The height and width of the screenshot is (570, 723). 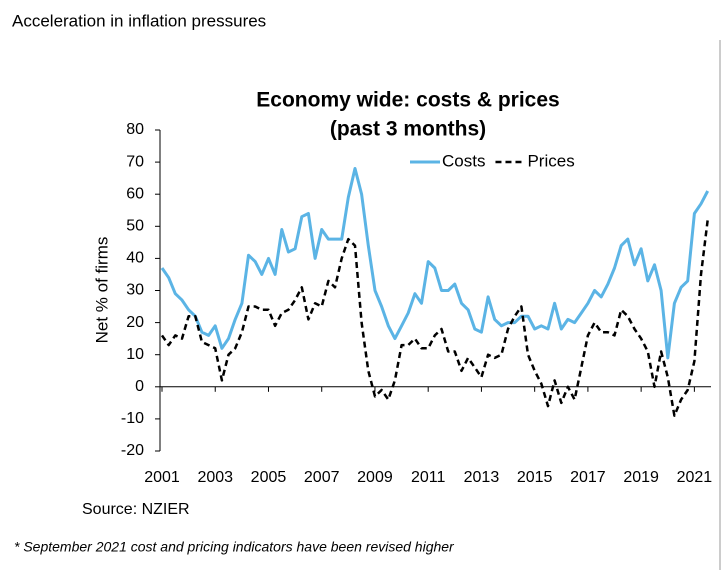 What do you see at coordinates (407, 100) in the screenshot?
I see `chart-title: Economy wide: costs & prices` at bounding box center [407, 100].